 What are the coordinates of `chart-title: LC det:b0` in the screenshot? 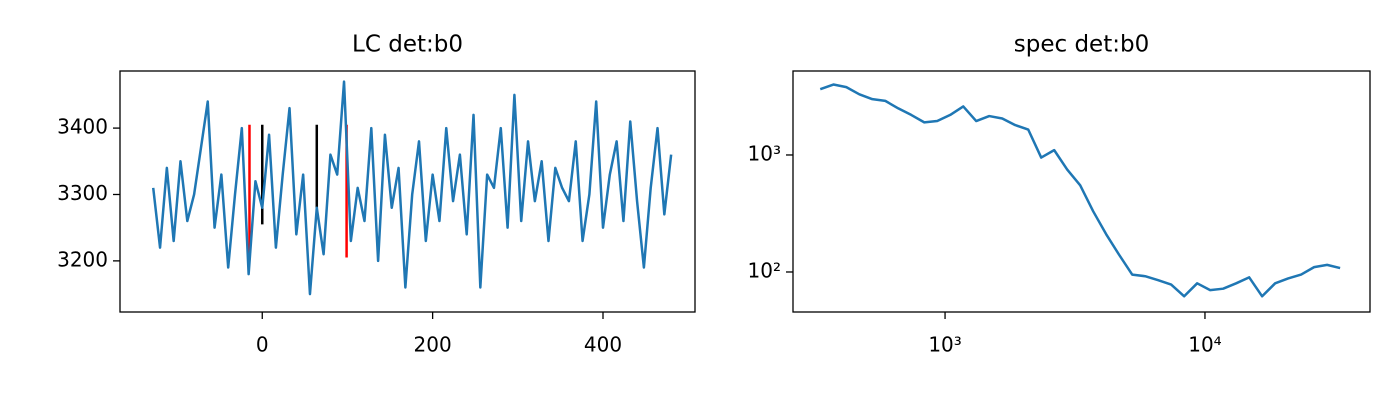 It's located at (407, 45).